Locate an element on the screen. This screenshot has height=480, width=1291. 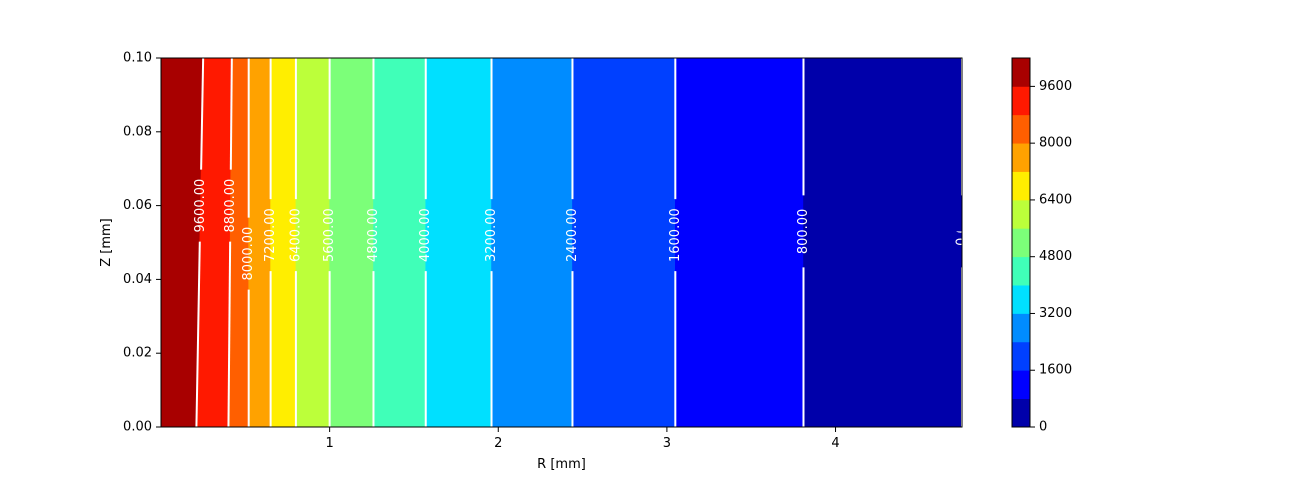
contour-label-4000: 4000.00 is located at coordinates (425, 235).